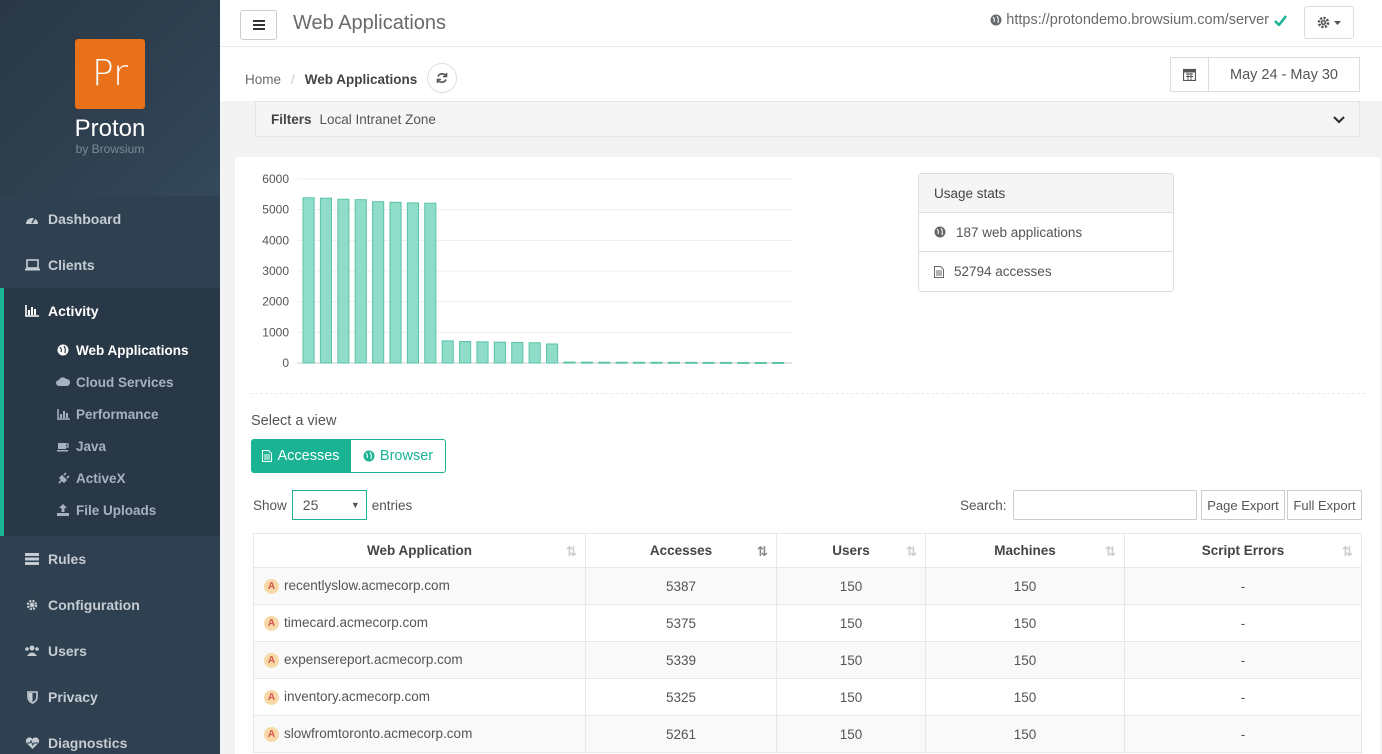 The image size is (1382, 754). What do you see at coordinates (1138, 20) in the screenshot?
I see `server-url: https://protondemo.browsium.com/server` at bounding box center [1138, 20].